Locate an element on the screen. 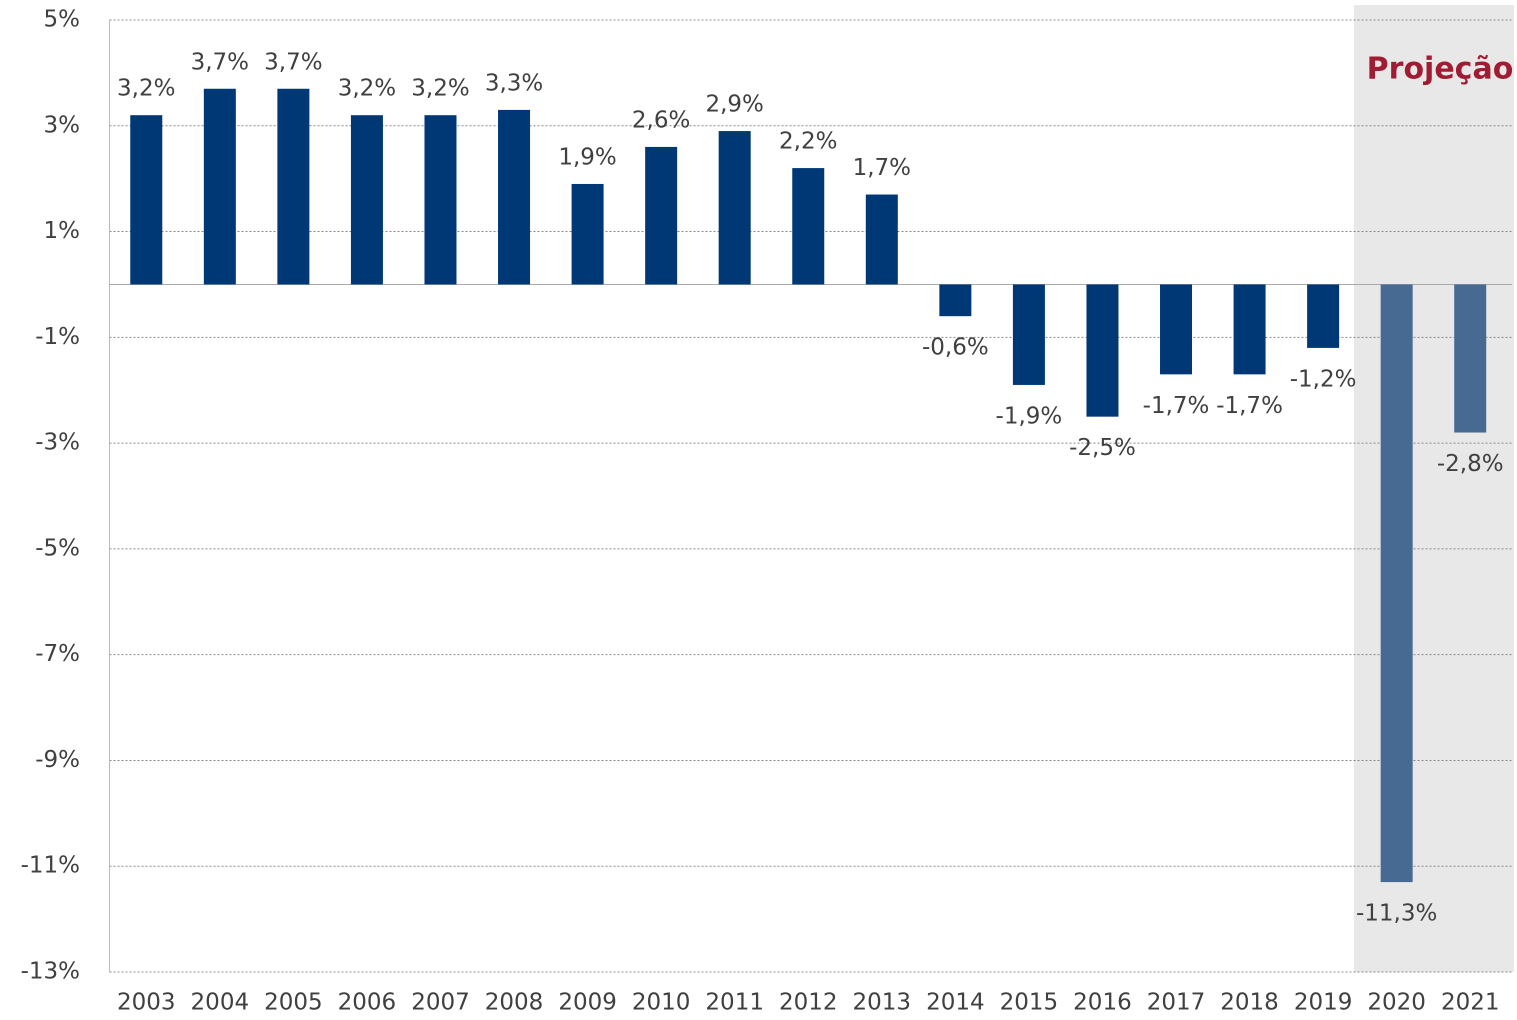 The height and width of the screenshot is (1020, 1517). value-label: 2,2% is located at coordinates (808, 142).